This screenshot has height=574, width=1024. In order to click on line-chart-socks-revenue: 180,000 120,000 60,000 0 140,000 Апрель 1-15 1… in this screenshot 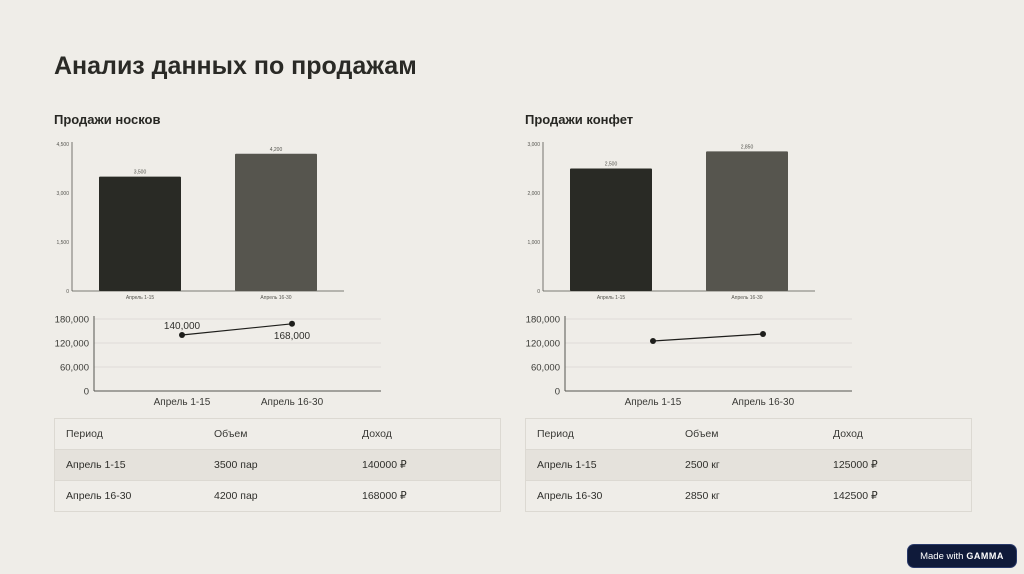, I will do `click(218, 361)`.